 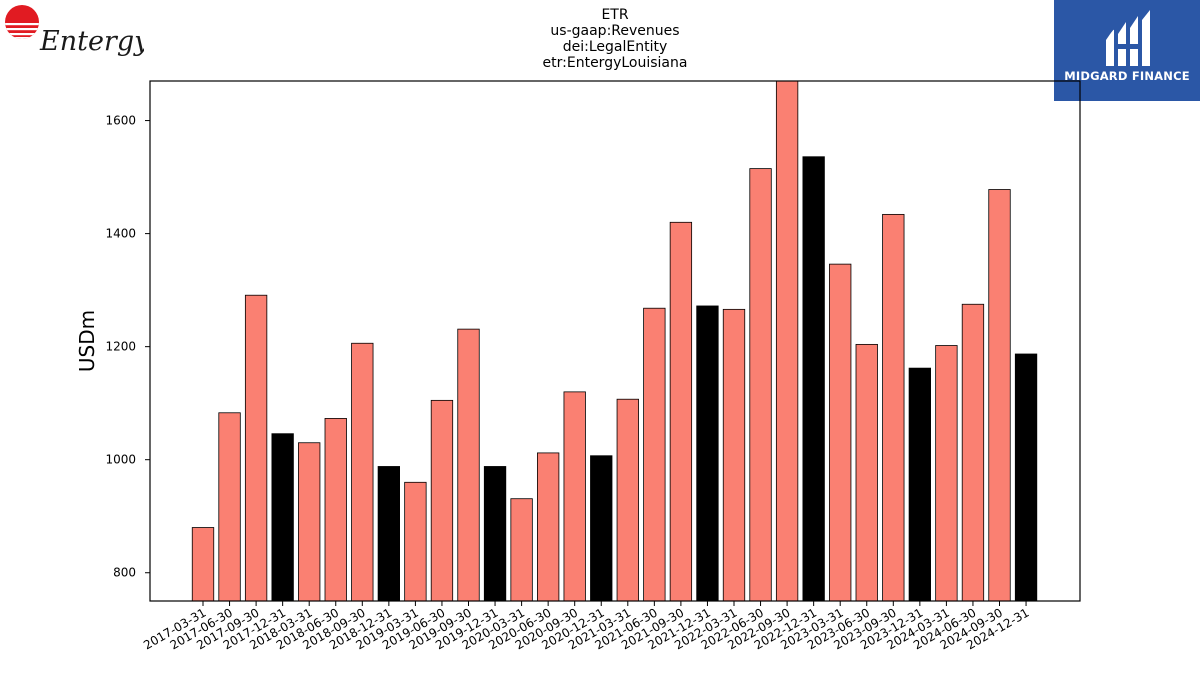 I want to click on y-axis: 800 1000 1200 1400 1600, so click(x=127, y=347).